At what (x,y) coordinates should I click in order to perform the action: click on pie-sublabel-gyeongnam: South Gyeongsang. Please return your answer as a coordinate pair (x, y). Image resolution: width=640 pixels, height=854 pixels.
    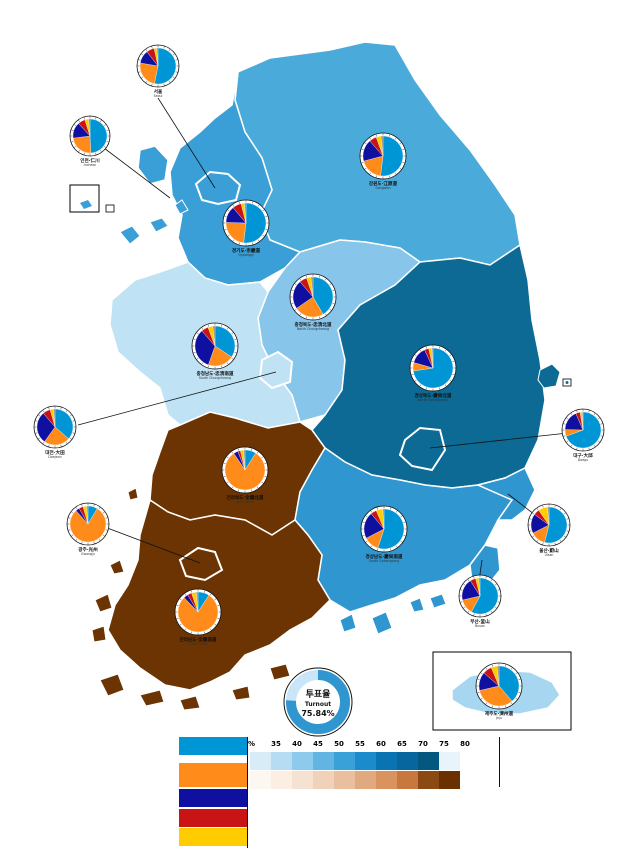
    Looking at the image, I should click on (384, 561).